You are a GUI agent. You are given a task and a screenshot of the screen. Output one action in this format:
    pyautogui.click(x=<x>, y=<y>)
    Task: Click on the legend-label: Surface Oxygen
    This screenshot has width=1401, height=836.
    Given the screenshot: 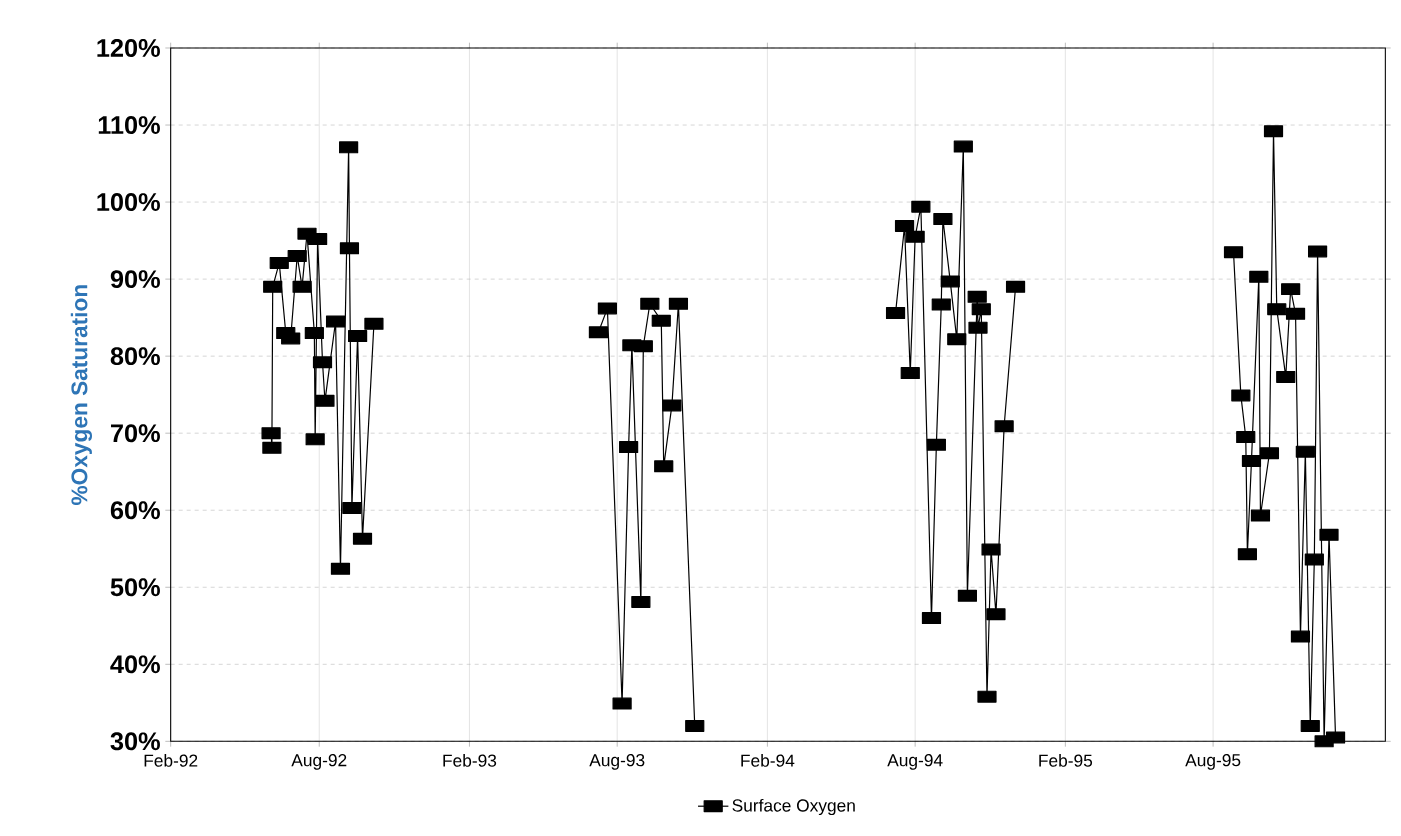 What is the action you would take?
    pyautogui.click(x=793, y=807)
    